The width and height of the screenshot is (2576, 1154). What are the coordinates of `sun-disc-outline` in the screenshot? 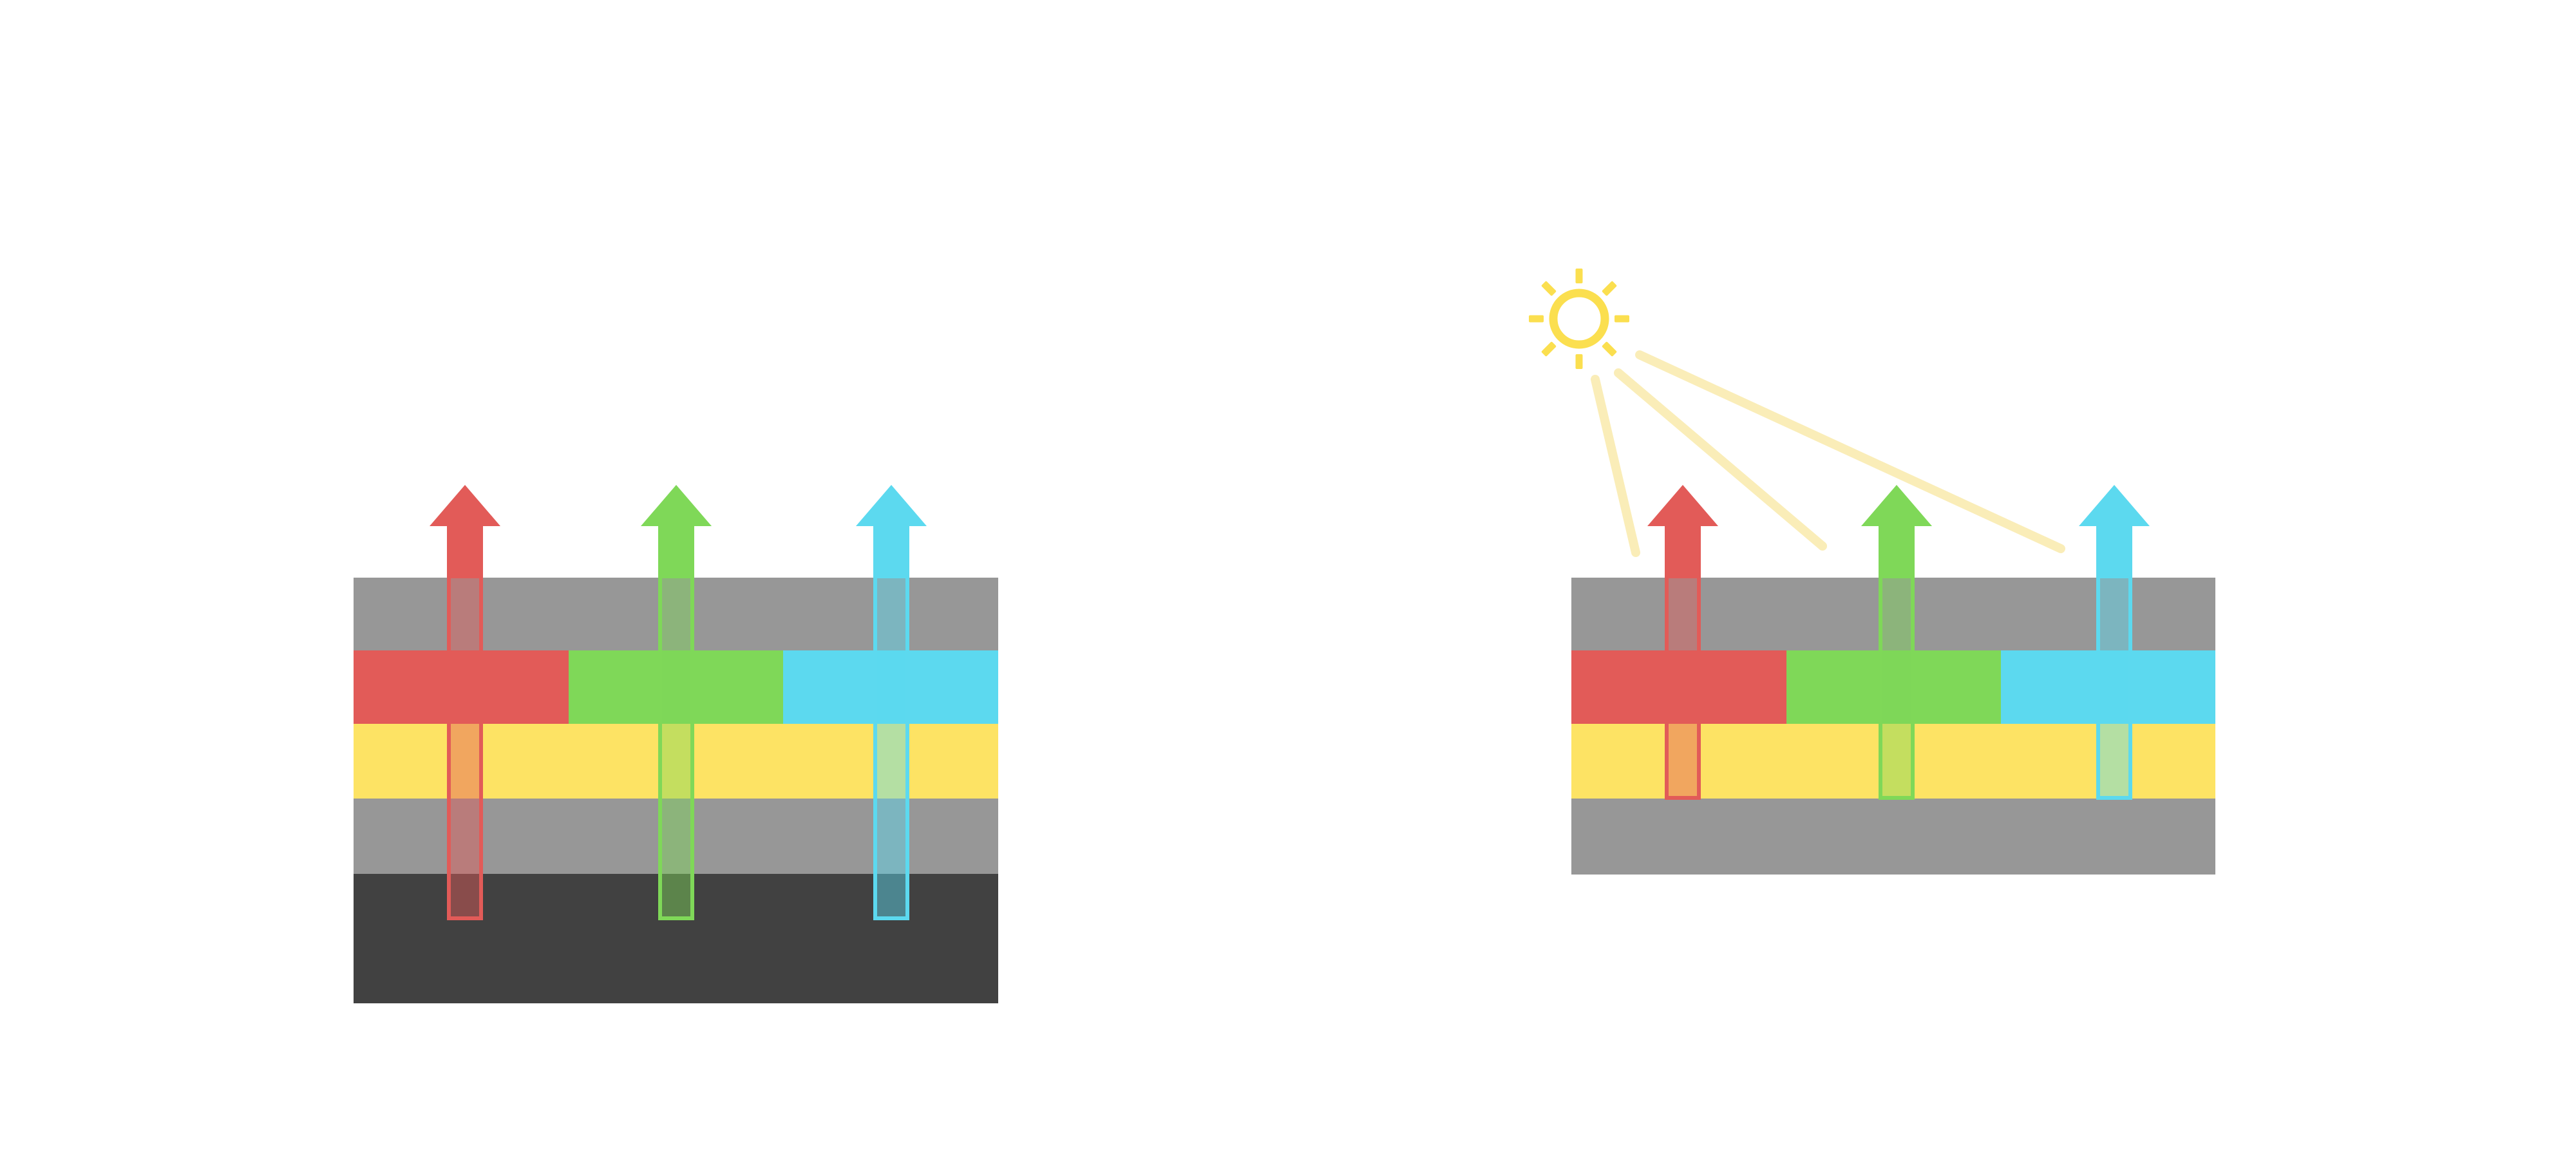 It's located at (1579, 318).